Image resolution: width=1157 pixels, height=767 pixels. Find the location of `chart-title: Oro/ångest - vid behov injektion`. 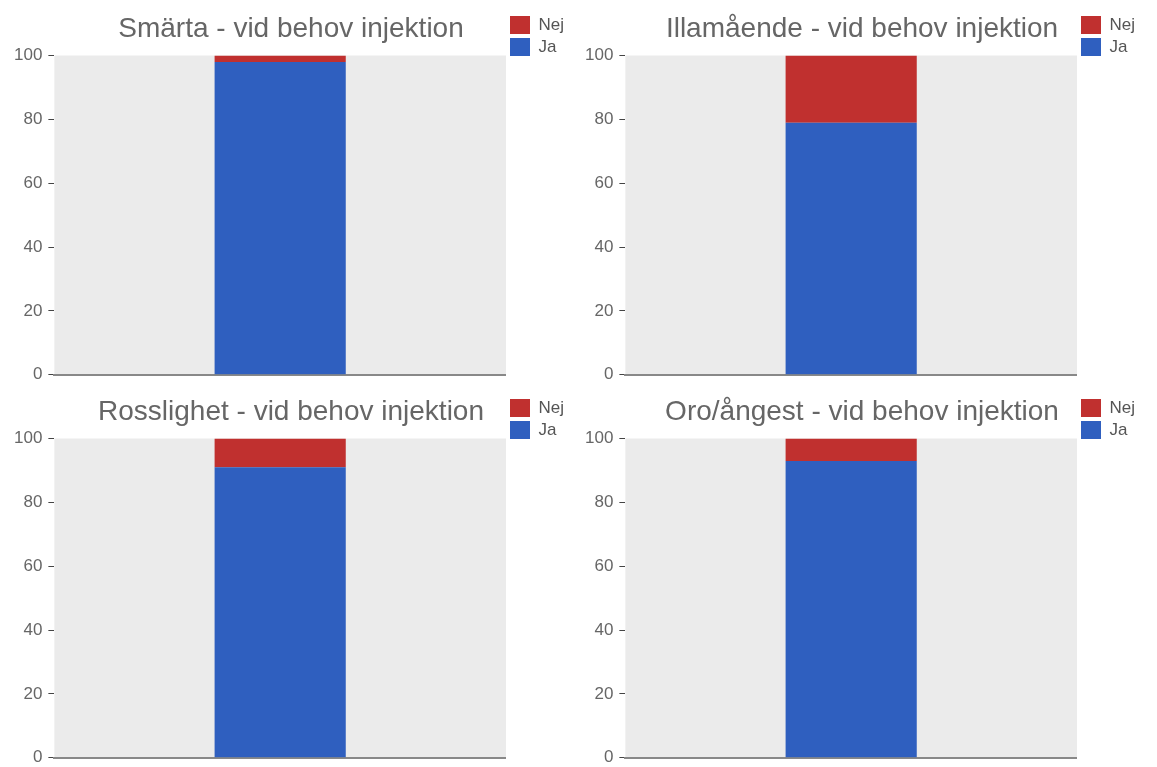

chart-title: Oro/ångest - vid behov injektion is located at coordinates (862, 410).